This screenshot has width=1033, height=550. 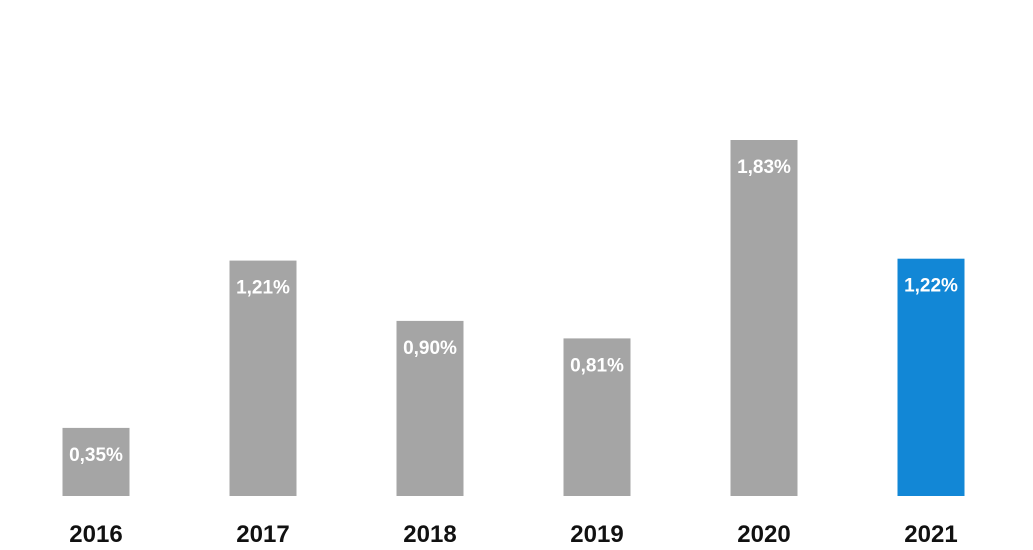 What do you see at coordinates (931, 377) in the screenshot?
I see `bar-2021` at bounding box center [931, 377].